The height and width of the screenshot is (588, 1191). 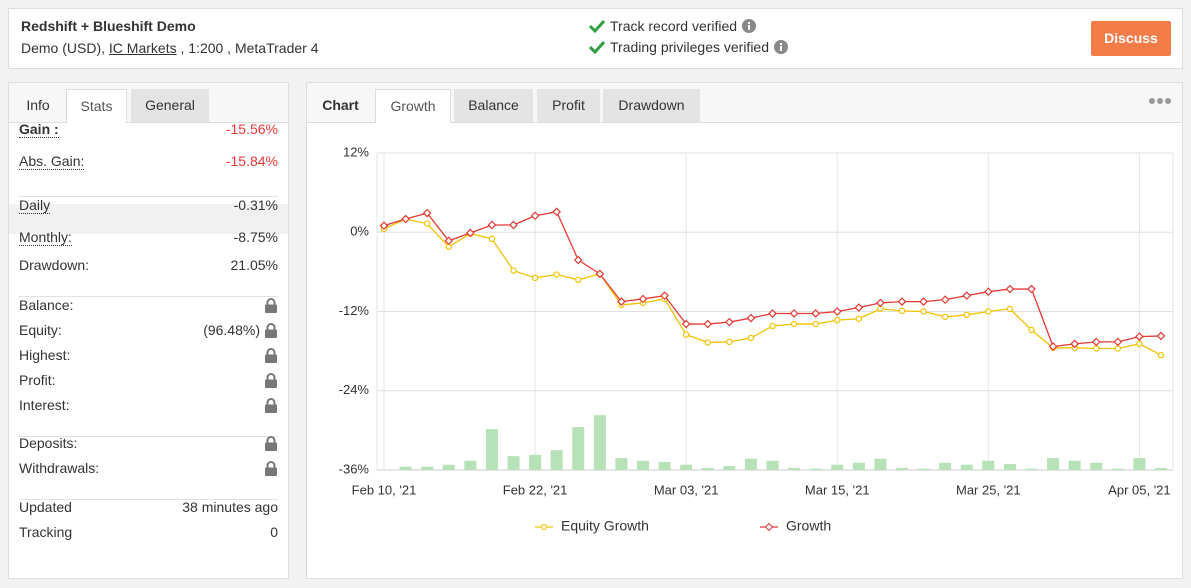 I want to click on stat-value: (96.48%), so click(x=231, y=330).